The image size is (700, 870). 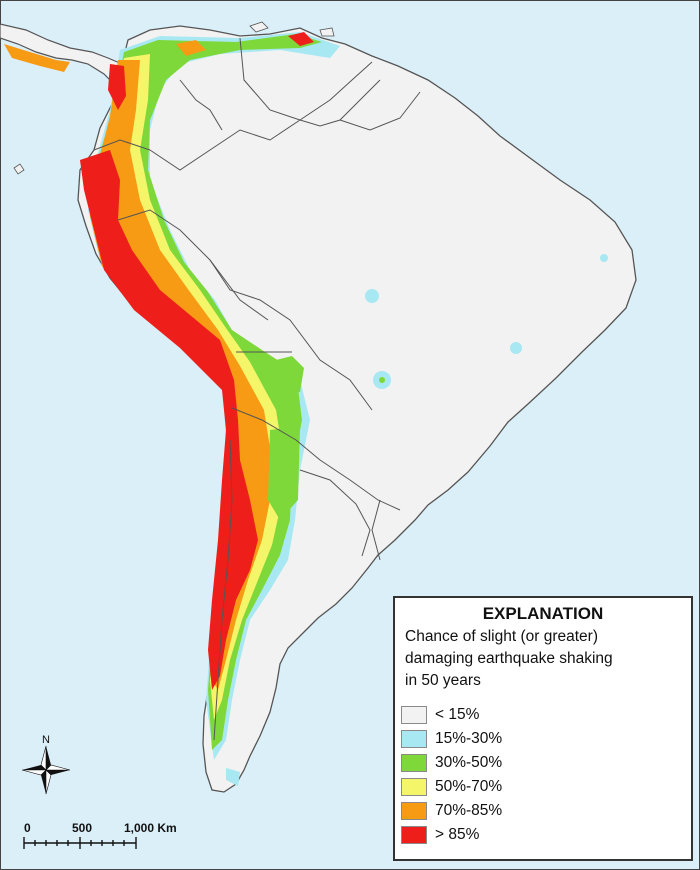 I want to click on legend-item: 70%-85%, so click(x=541, y=811).